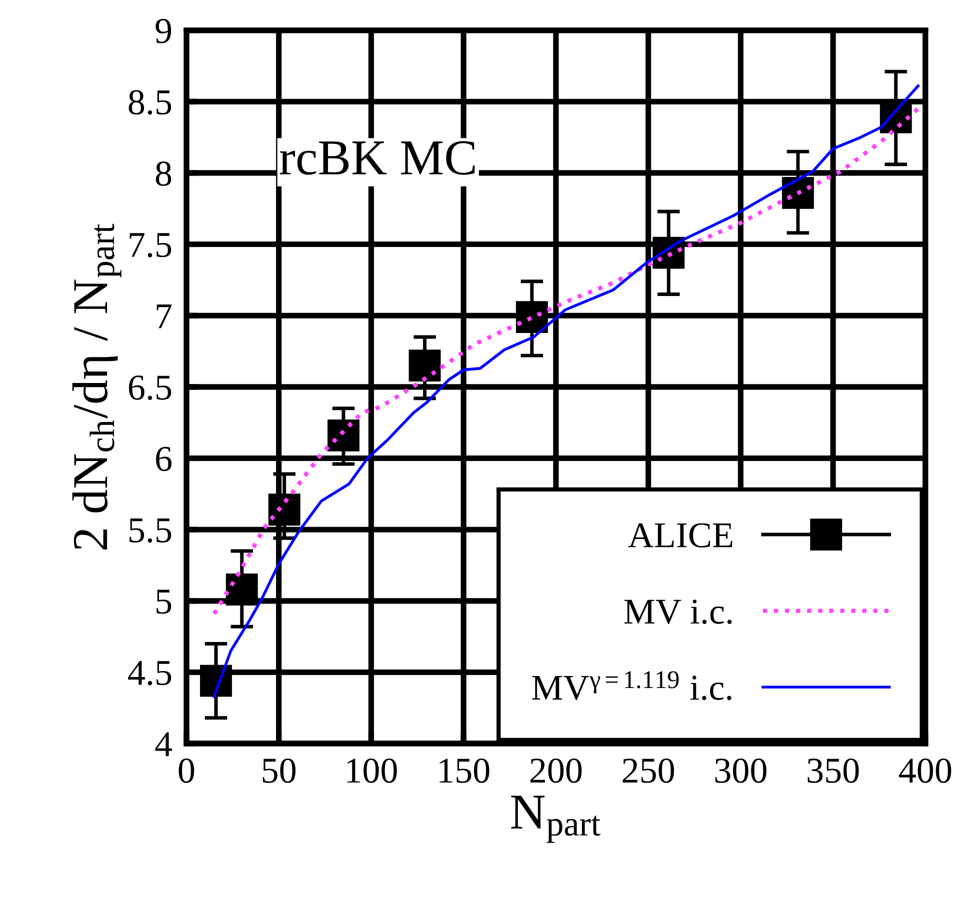 The height and width of the screenshot is (918, 966). Describe the element at coordinates (833, 770) in the screenshot. I see `x-tick-label: 350` at that location.